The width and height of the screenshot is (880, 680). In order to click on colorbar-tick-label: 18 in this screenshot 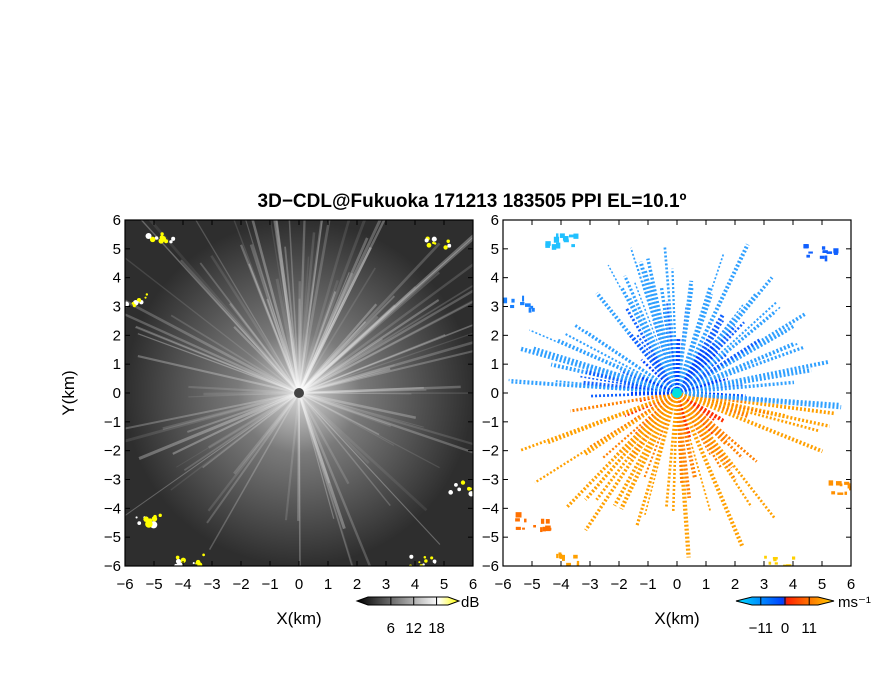, I will do `click(436, 628)`.